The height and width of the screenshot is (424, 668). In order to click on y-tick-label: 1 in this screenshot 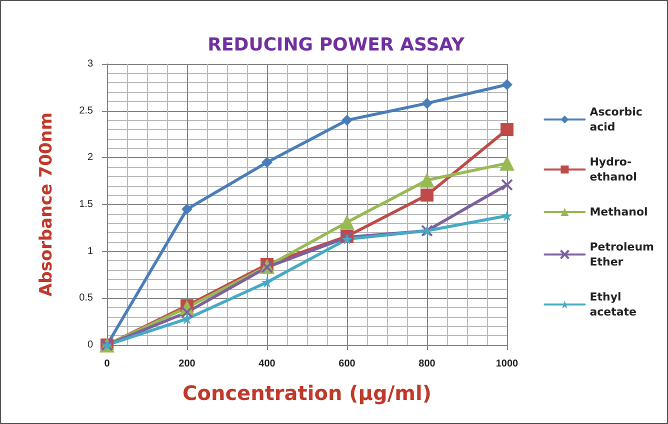, I will do `click(90, 251)`.